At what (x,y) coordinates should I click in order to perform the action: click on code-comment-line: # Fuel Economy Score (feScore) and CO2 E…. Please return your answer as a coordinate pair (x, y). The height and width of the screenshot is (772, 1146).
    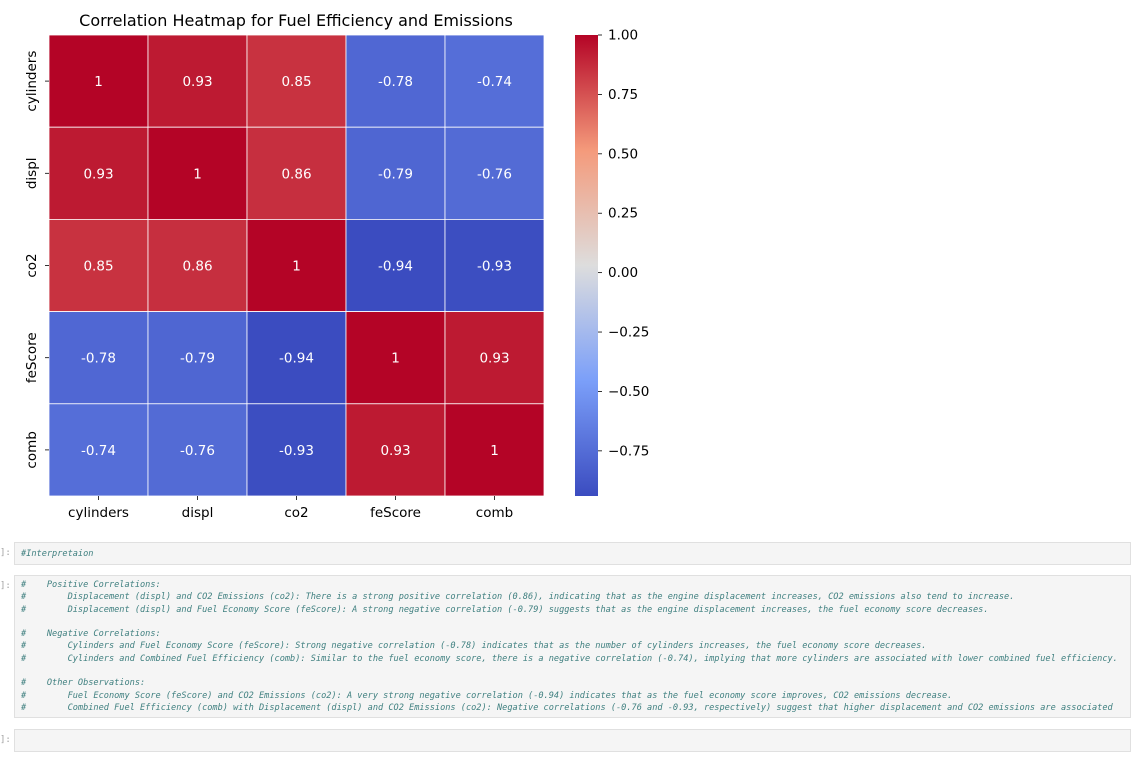
    Looking at the image, I should click on (487, 695).